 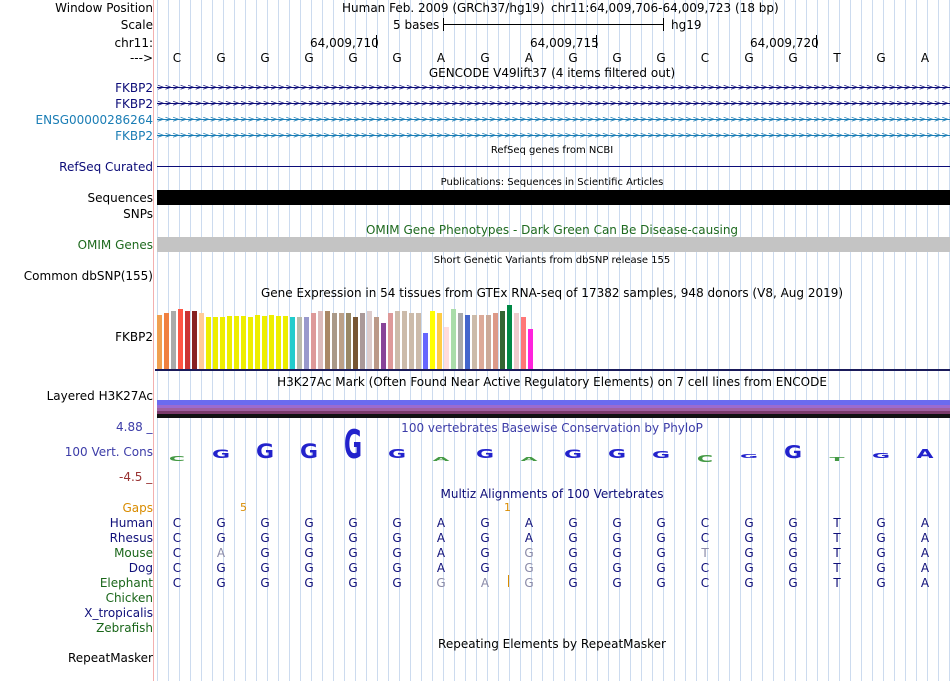 What do you see at coordinates (133, 553) in the screenshot?
I see `species-label: Mouse` at bounding box center [133, 553].